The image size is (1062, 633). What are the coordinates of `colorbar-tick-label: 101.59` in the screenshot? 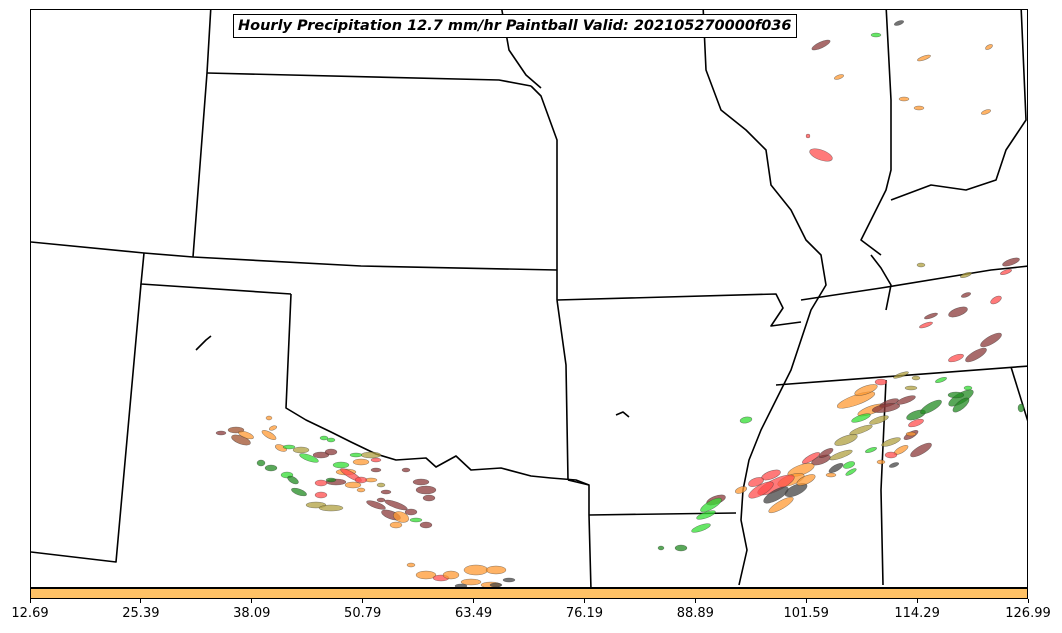 It's located at (806, 613).